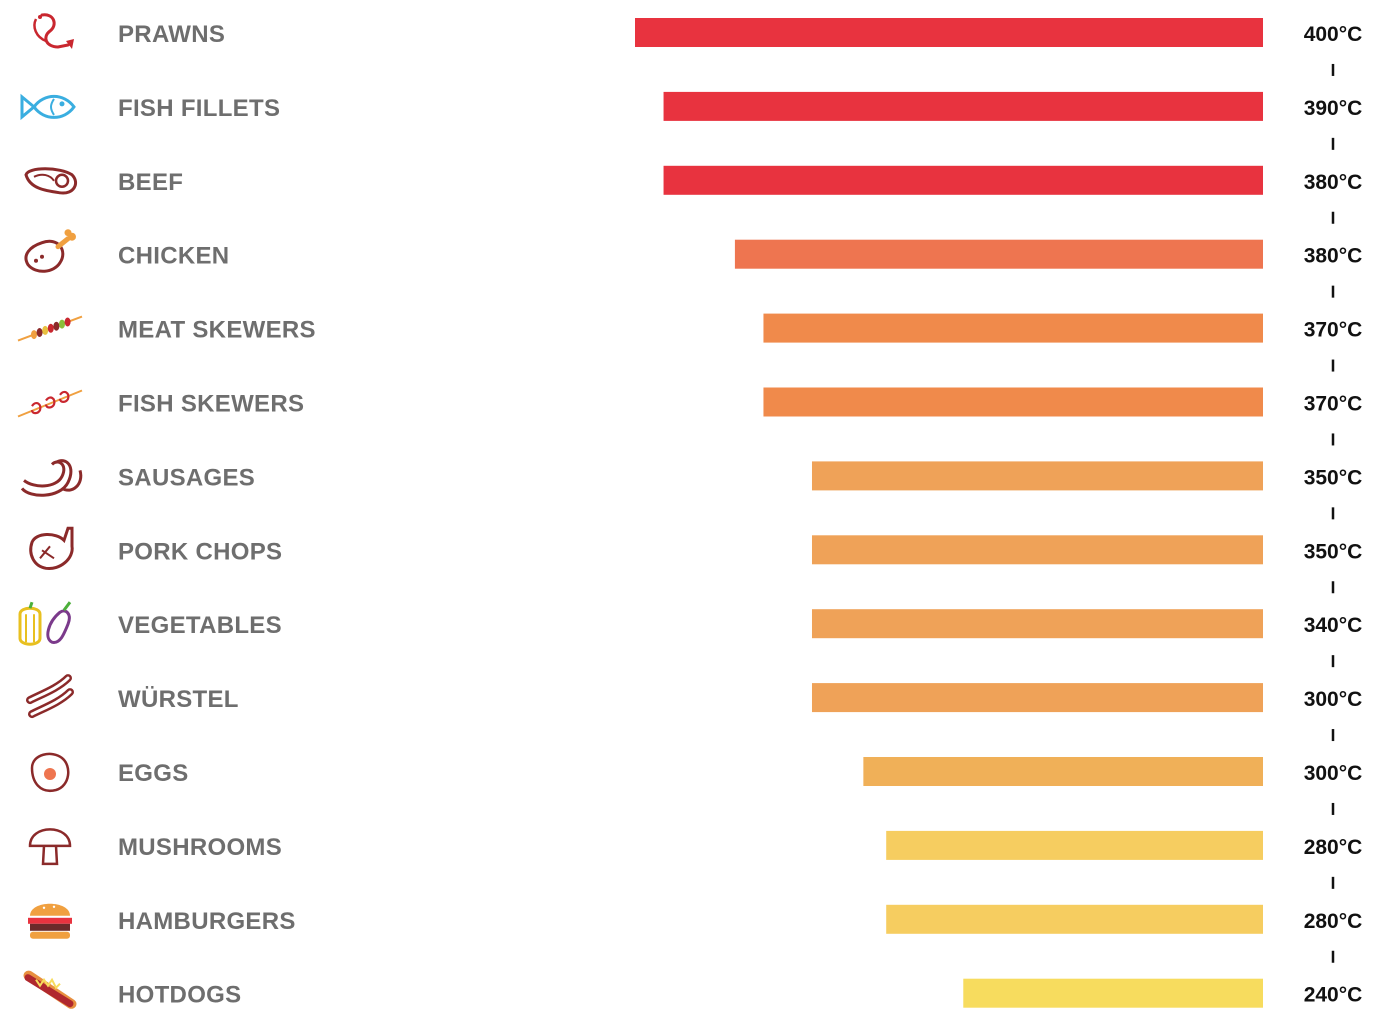 The width and height of the screenshot is (1379, 1012). What do you see at coordinates (1074, 919) in the screenshot?
I see `bar-hamburgers` at bounding box center [1074, 919].